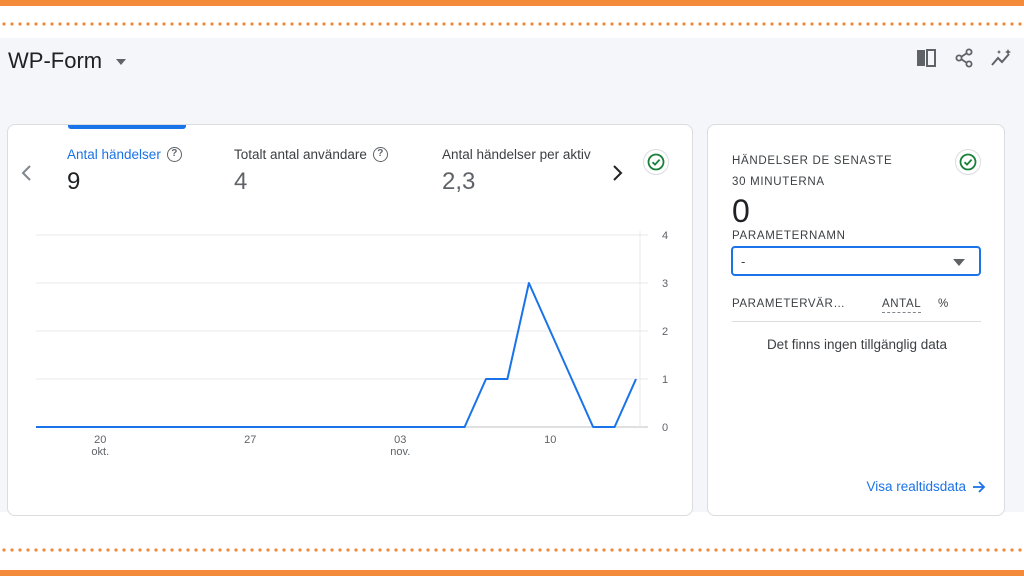 The width and height of the screenshot is (1024, 576). I want to click on metric-label-text: Antal händelser, so click(114, 154).